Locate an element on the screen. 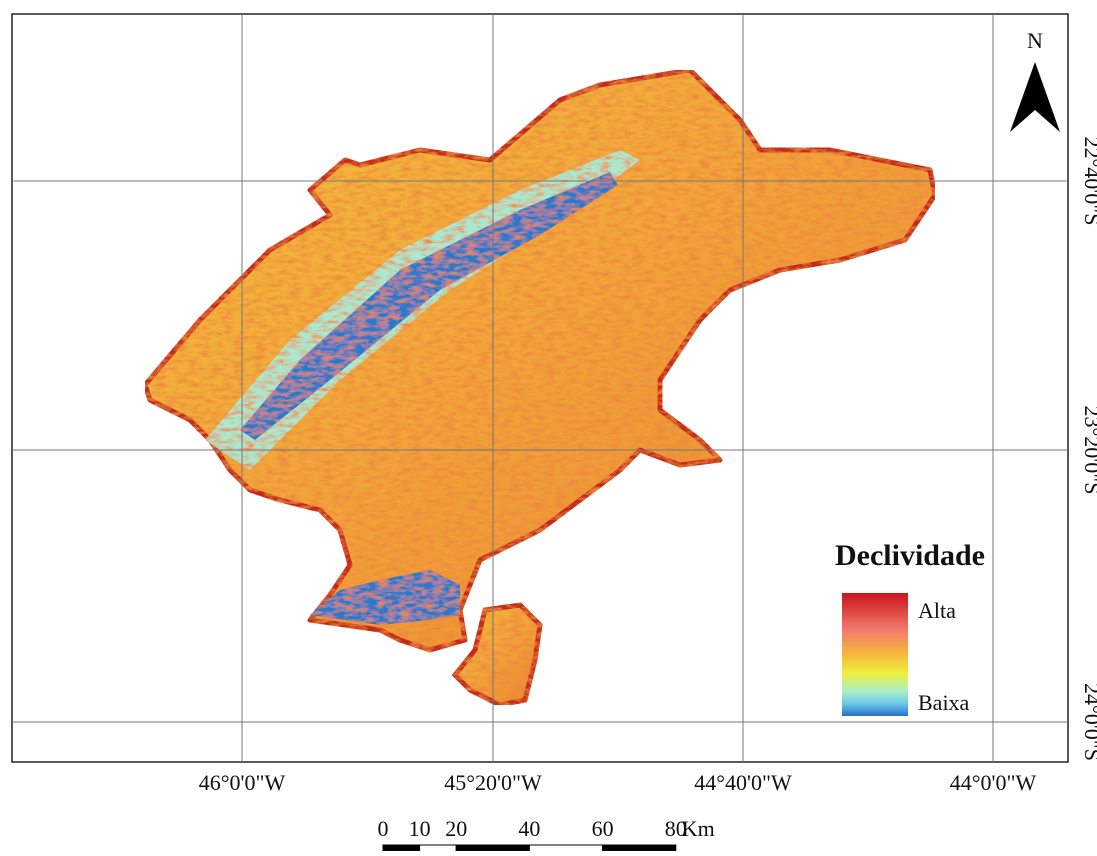 This screenshot has width=1097, height=856. latitude-label: 22°40'0"S is located at coordinates (1088, 181).